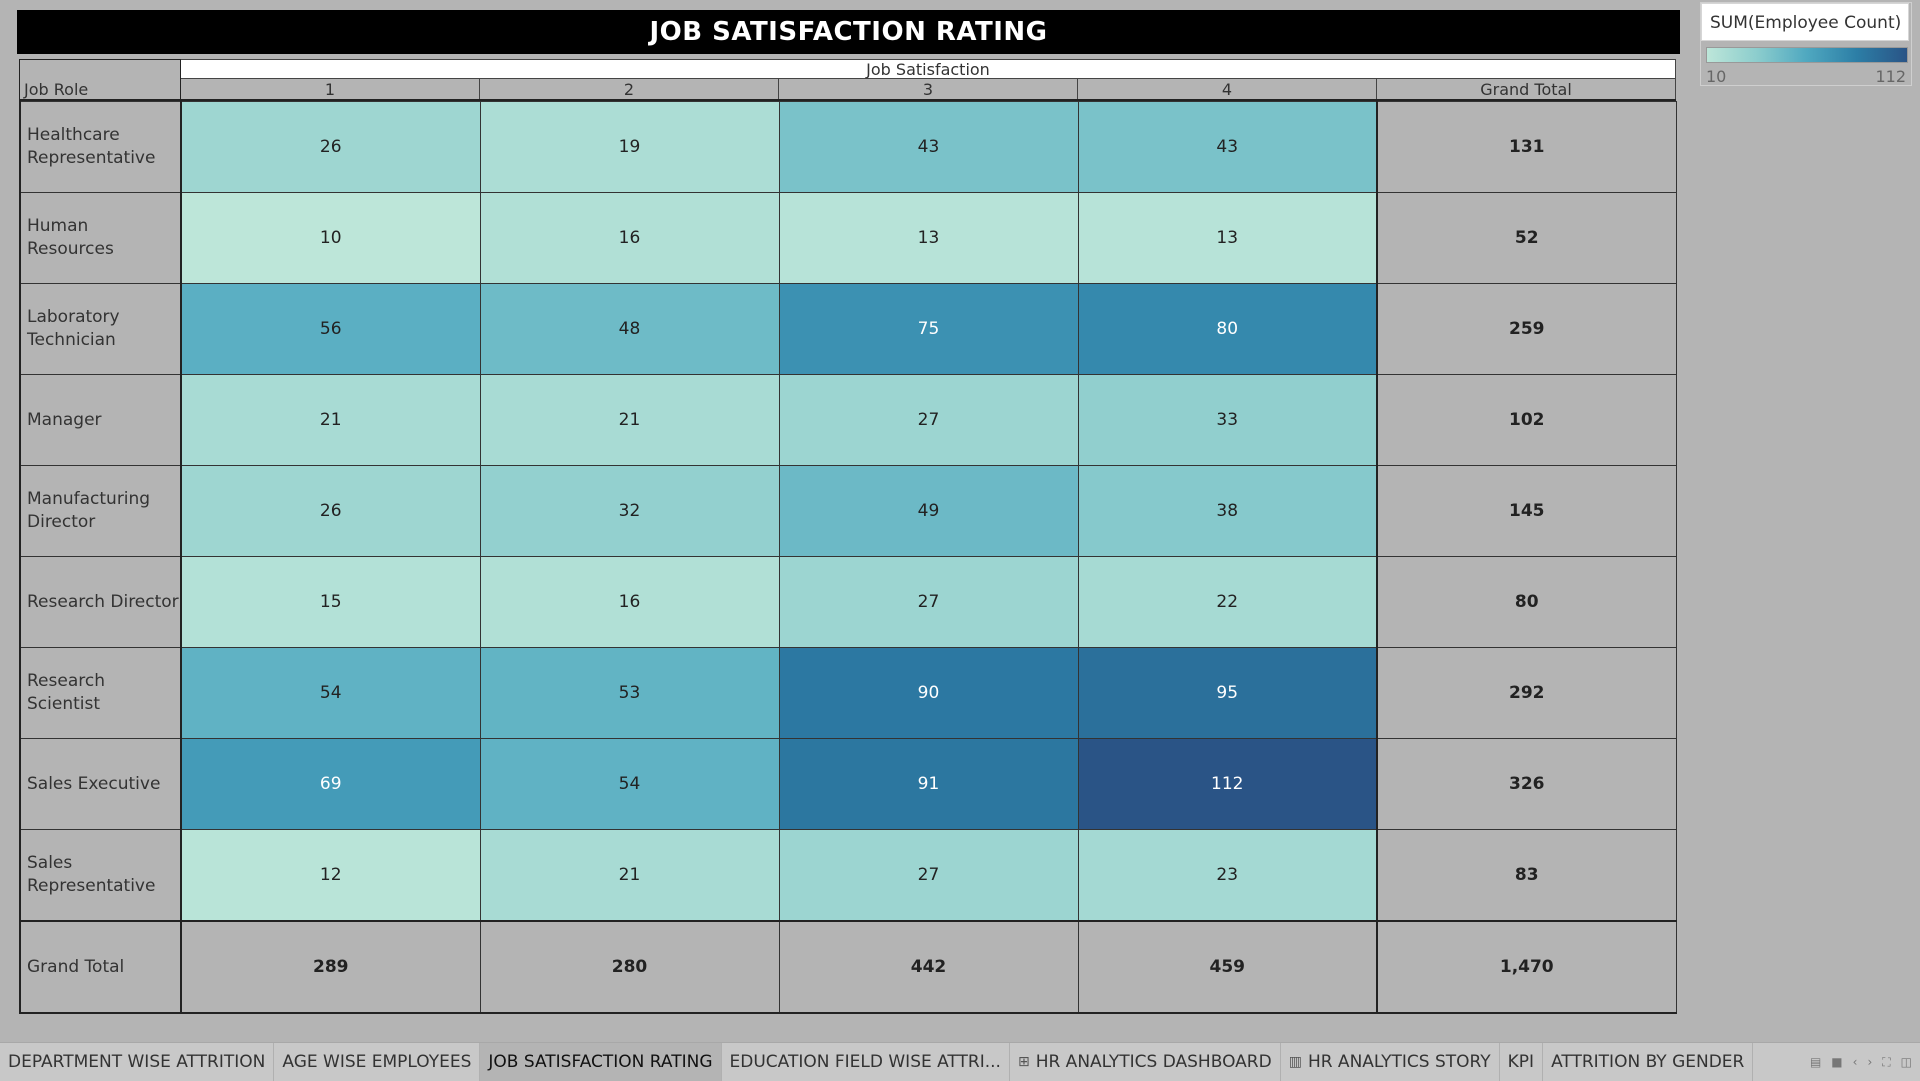 This screenshot has width=1920, height=1081. What do you see at coordinates (330, 602) in the screenshot?
I see `heatmap-cell: 15` at bounding box center [330, 602].